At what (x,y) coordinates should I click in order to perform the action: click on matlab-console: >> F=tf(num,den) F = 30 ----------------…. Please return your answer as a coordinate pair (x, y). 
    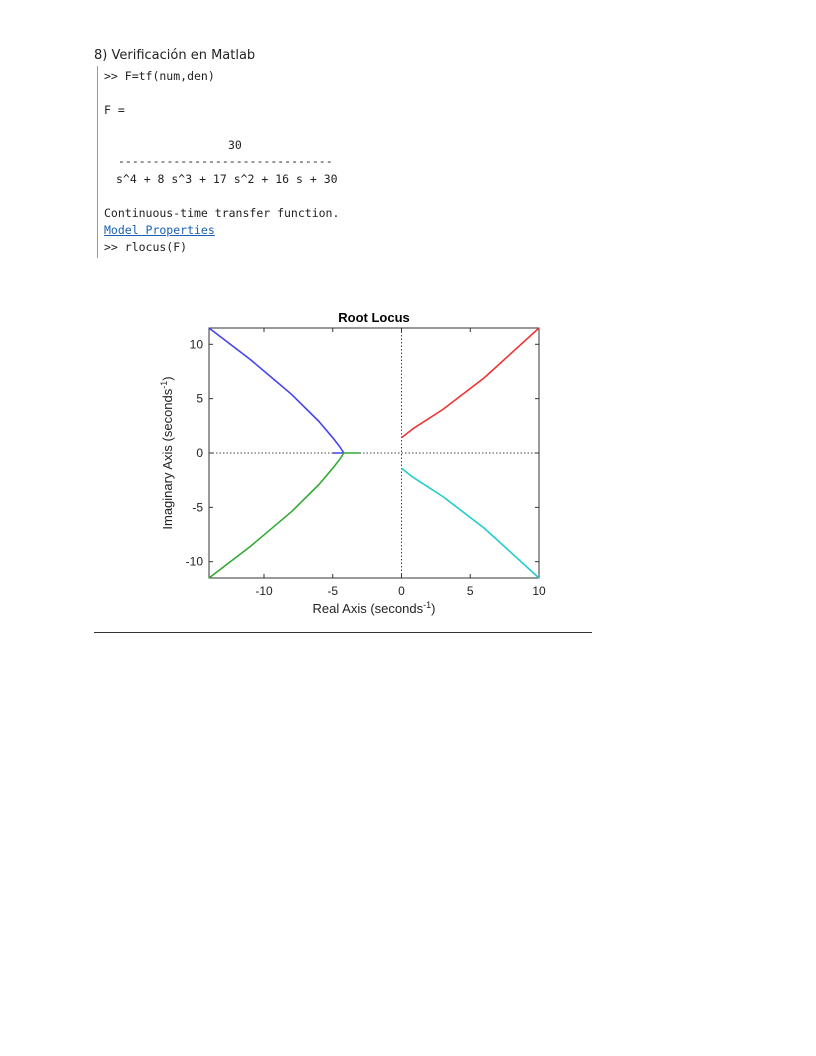
    Looking at the image, I should click on (242, 162).